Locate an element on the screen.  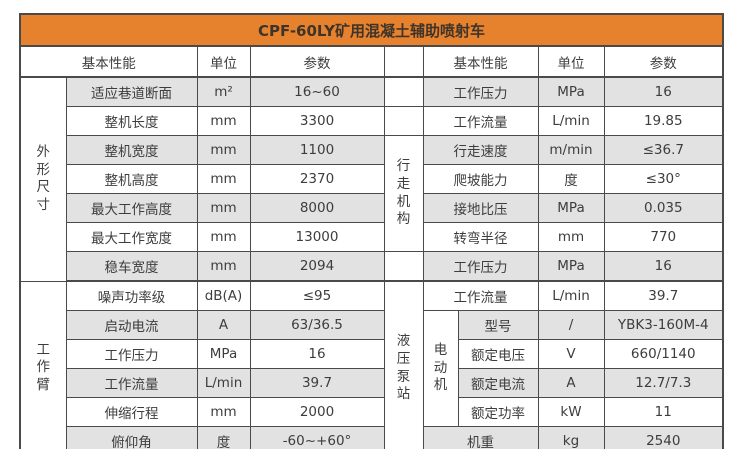
table-row: 稳车宽度 mm 2094 工作压力 MPa 16 is located at coordinates (372, 266).